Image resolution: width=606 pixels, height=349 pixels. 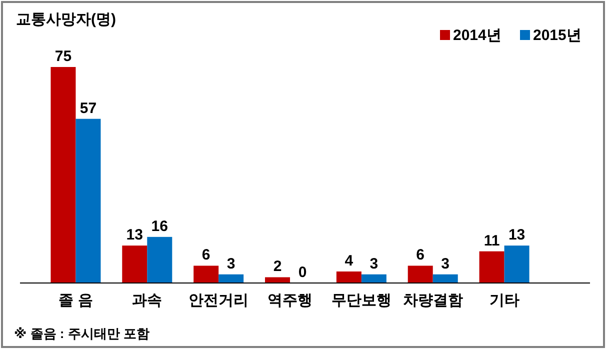 I want to click on data-label: 57, so click(x=88, y=108).